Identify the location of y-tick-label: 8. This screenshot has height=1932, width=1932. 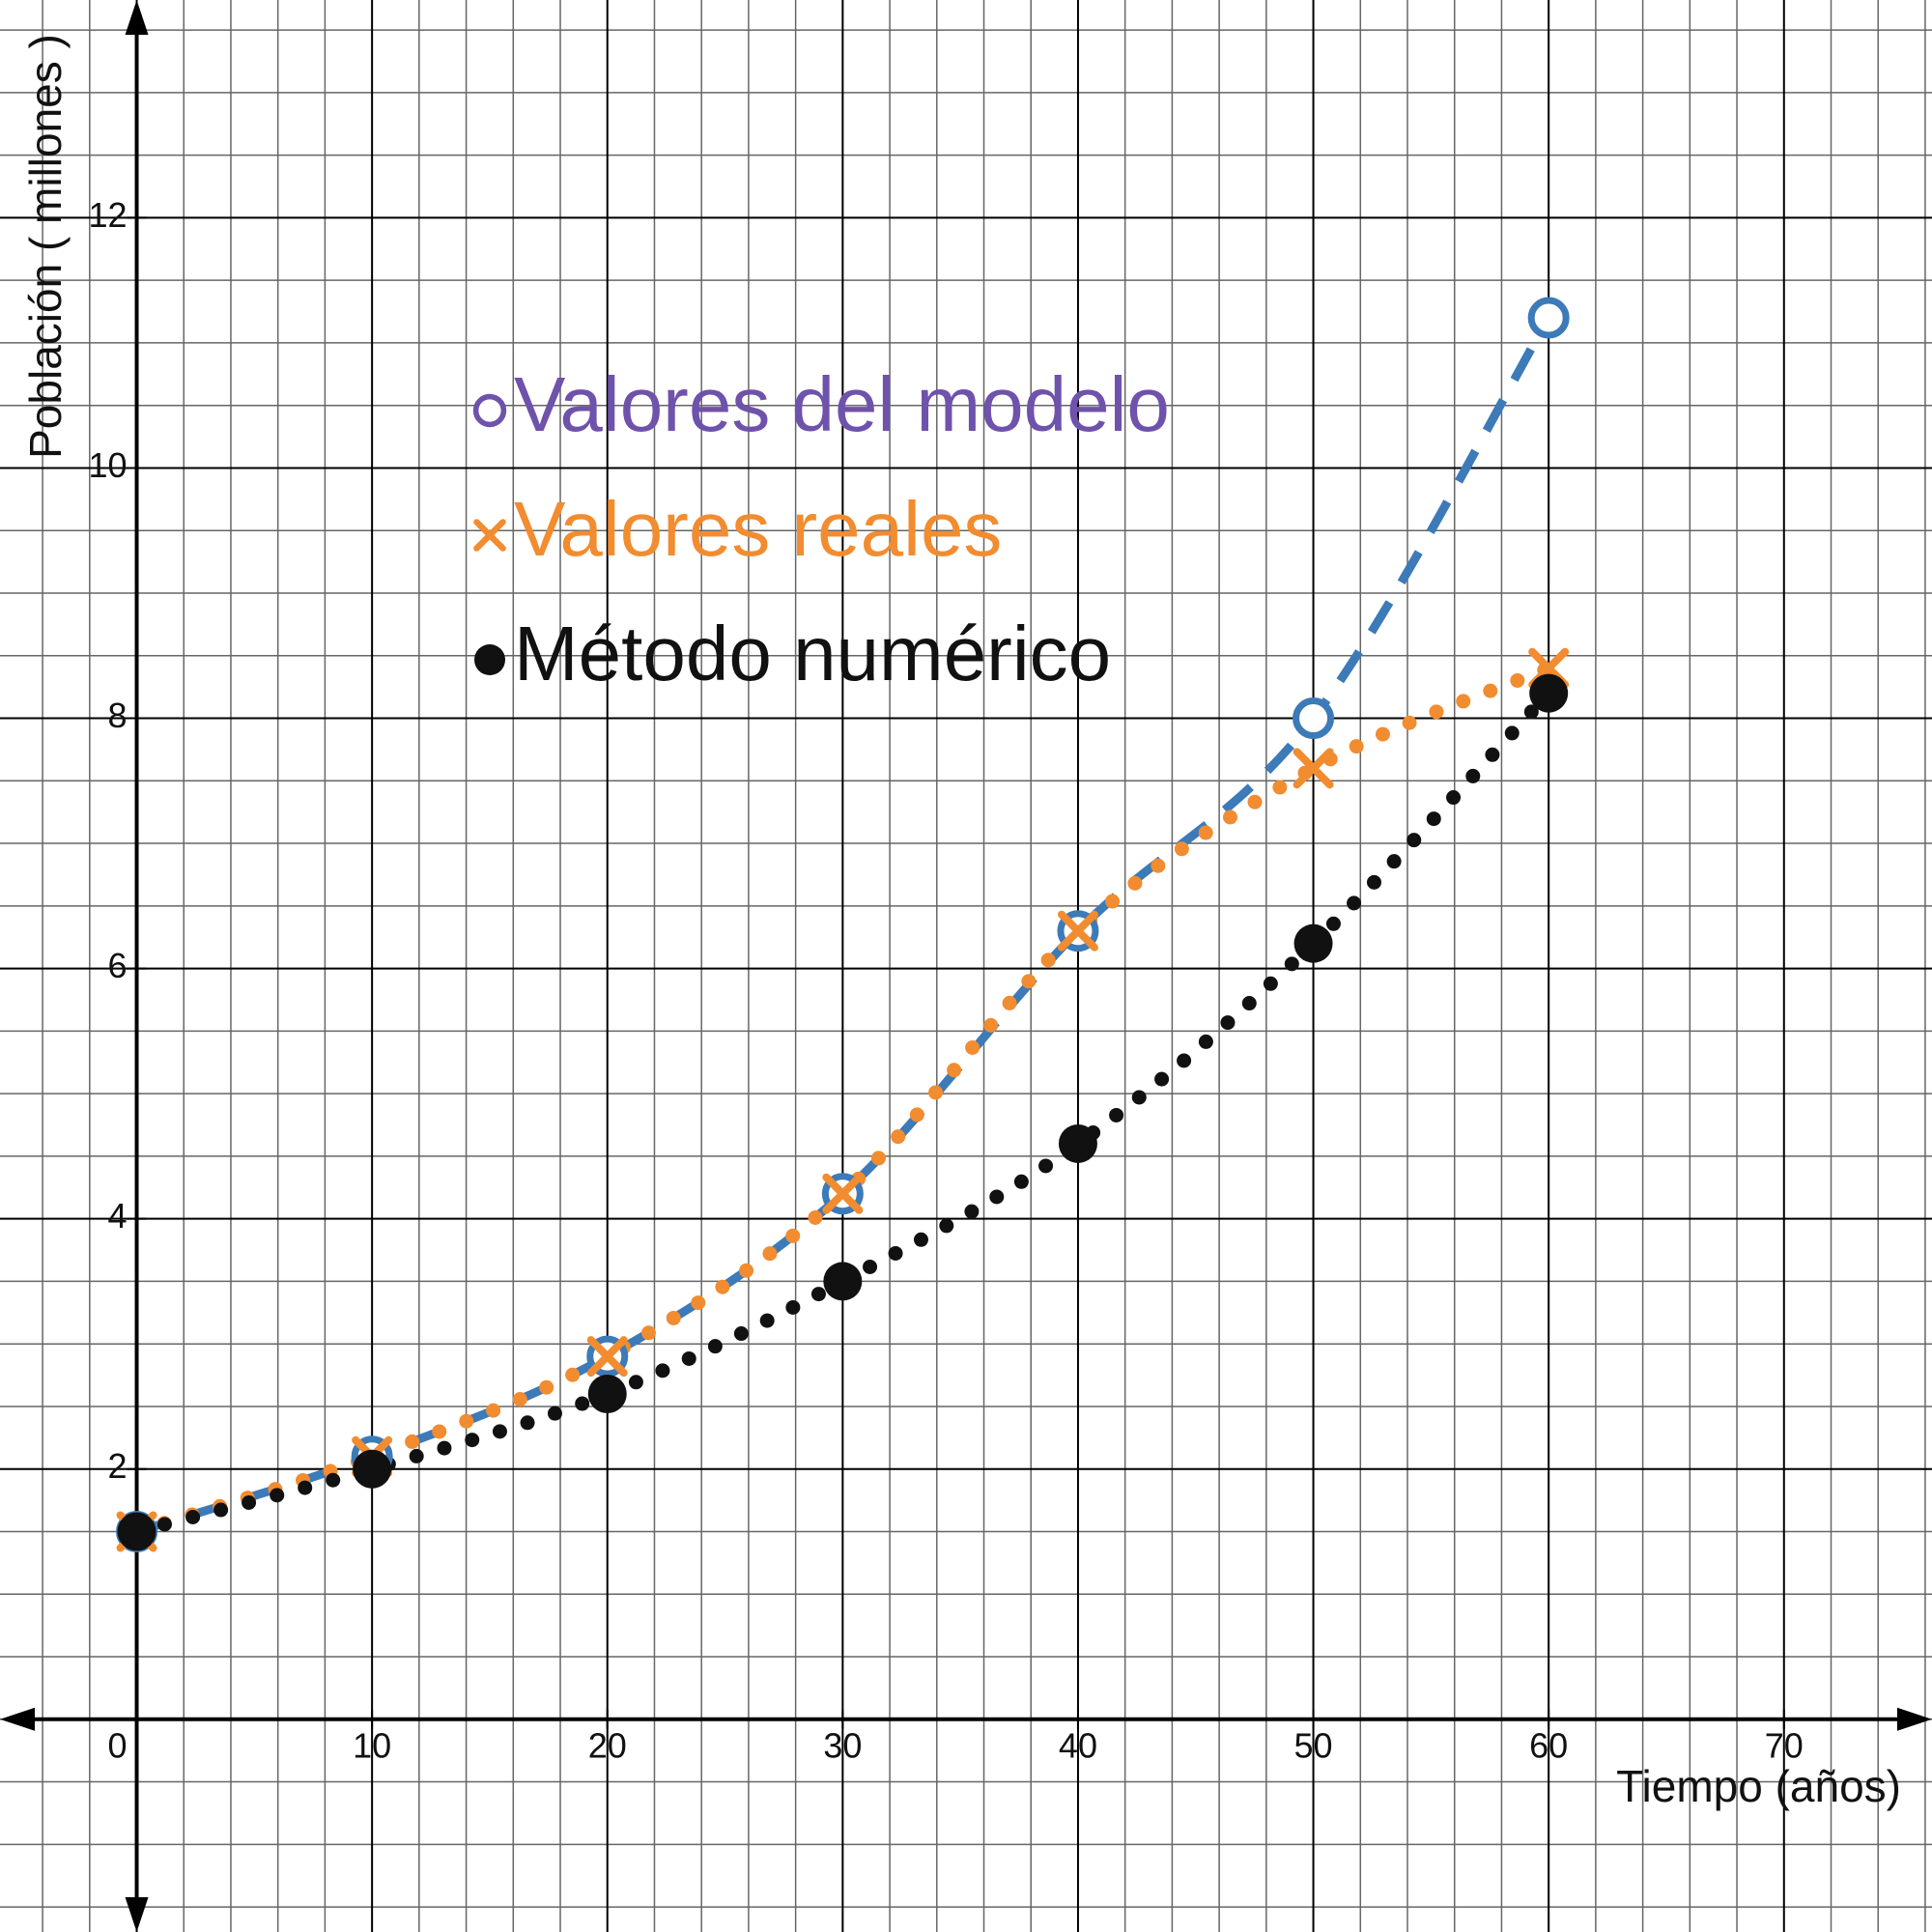
(118, 715).